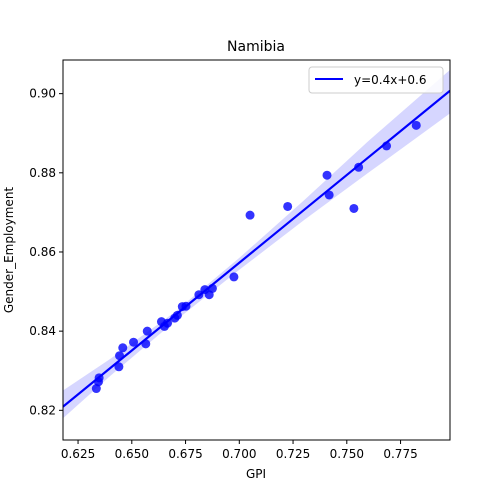 Image resolution: width=500 pixels, height=500 pixels. Describe the element at coordinates (293, 454) in the screenshot. I see `x-tick-label: 0.725` at that location.